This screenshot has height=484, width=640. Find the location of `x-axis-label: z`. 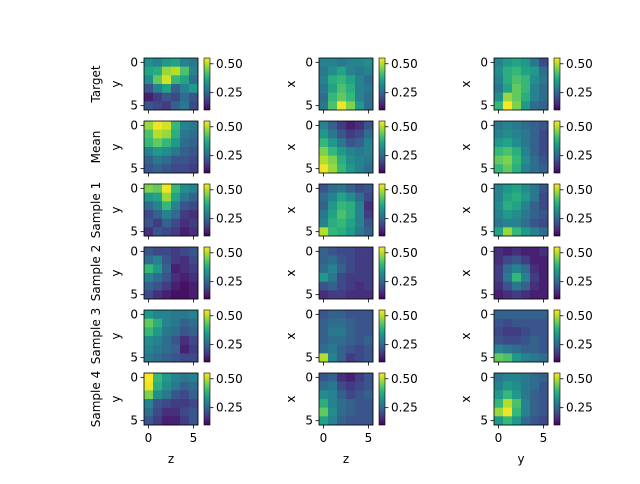

x-axis-label: z is located at coordinates (171, 459).